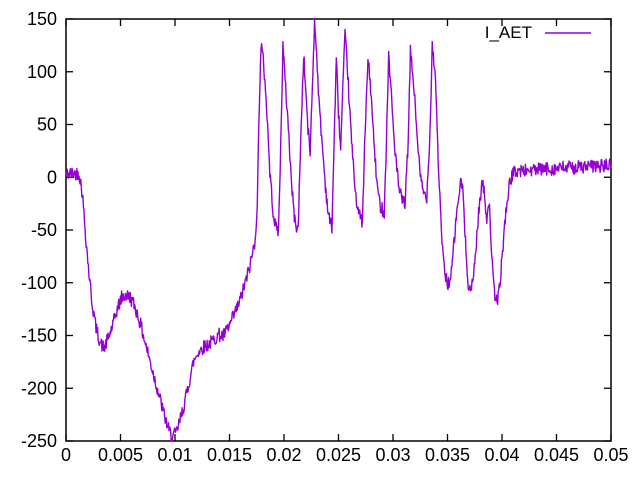 The height and width of the screenshot is (480, 640). What do you see at coordinates (174, 455) in the screenshot?
I see `x-tick-label: 0.01` at bounding box center [174, 455].